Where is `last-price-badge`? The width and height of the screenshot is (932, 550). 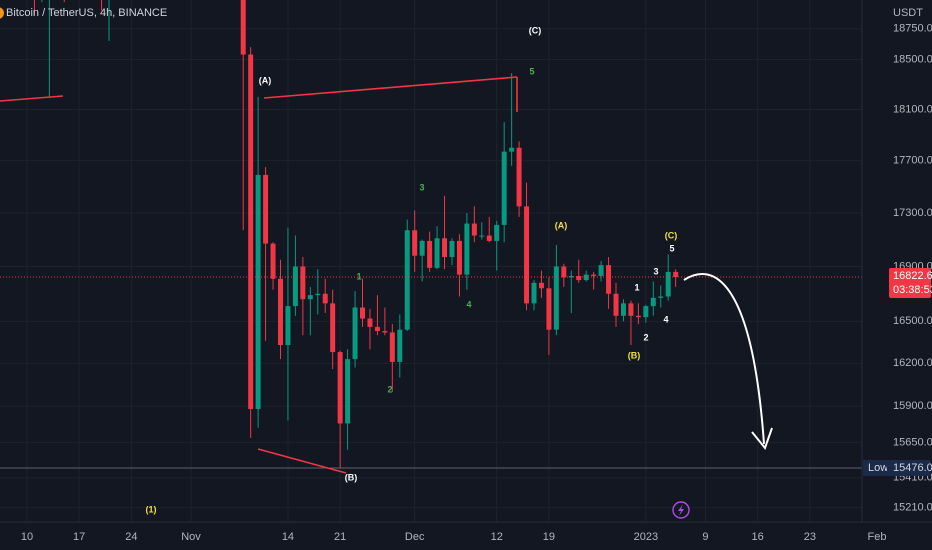
last-price-badge is located at coordinates (910, 283).